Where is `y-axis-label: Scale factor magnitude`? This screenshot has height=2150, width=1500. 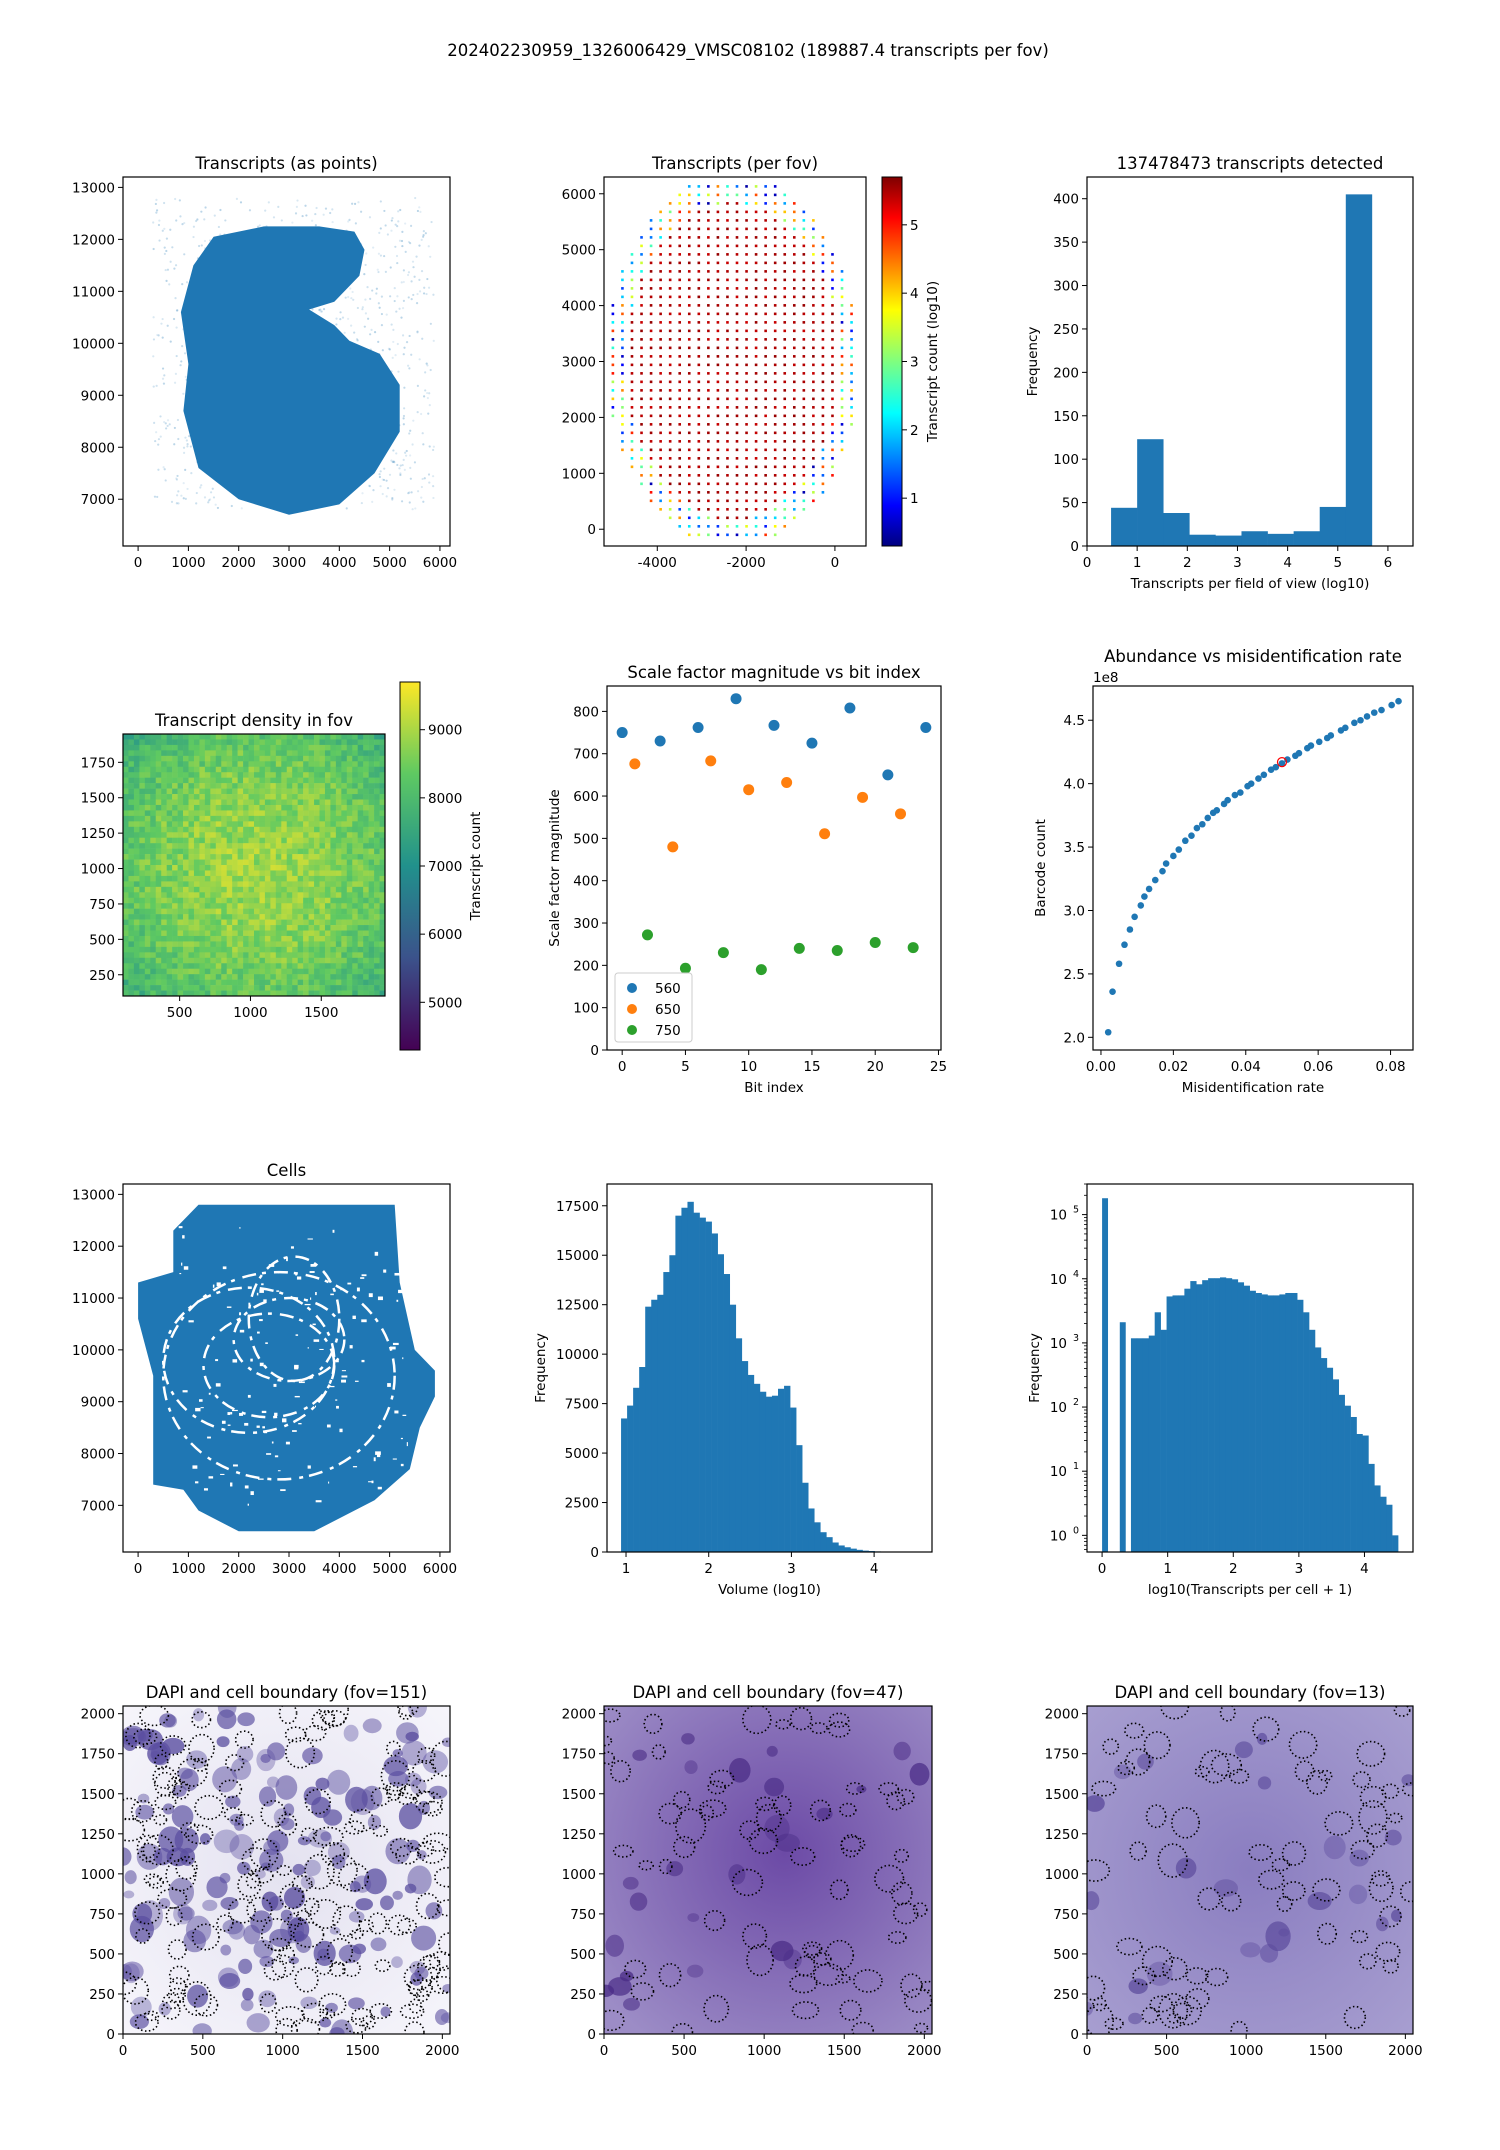 y-axis-label: Scale factor magnitude is located at coordinates (555, 867).